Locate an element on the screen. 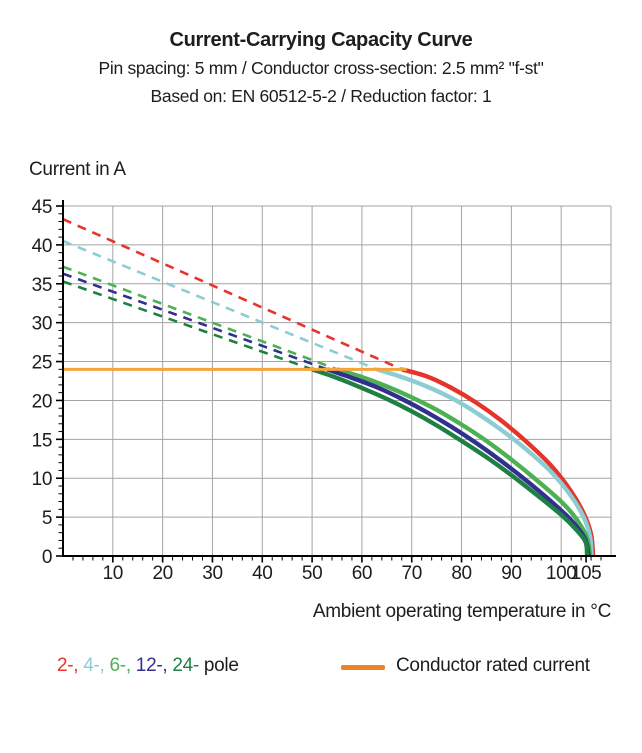  y-tick-label: 15 is located at coordinates (42, 440).